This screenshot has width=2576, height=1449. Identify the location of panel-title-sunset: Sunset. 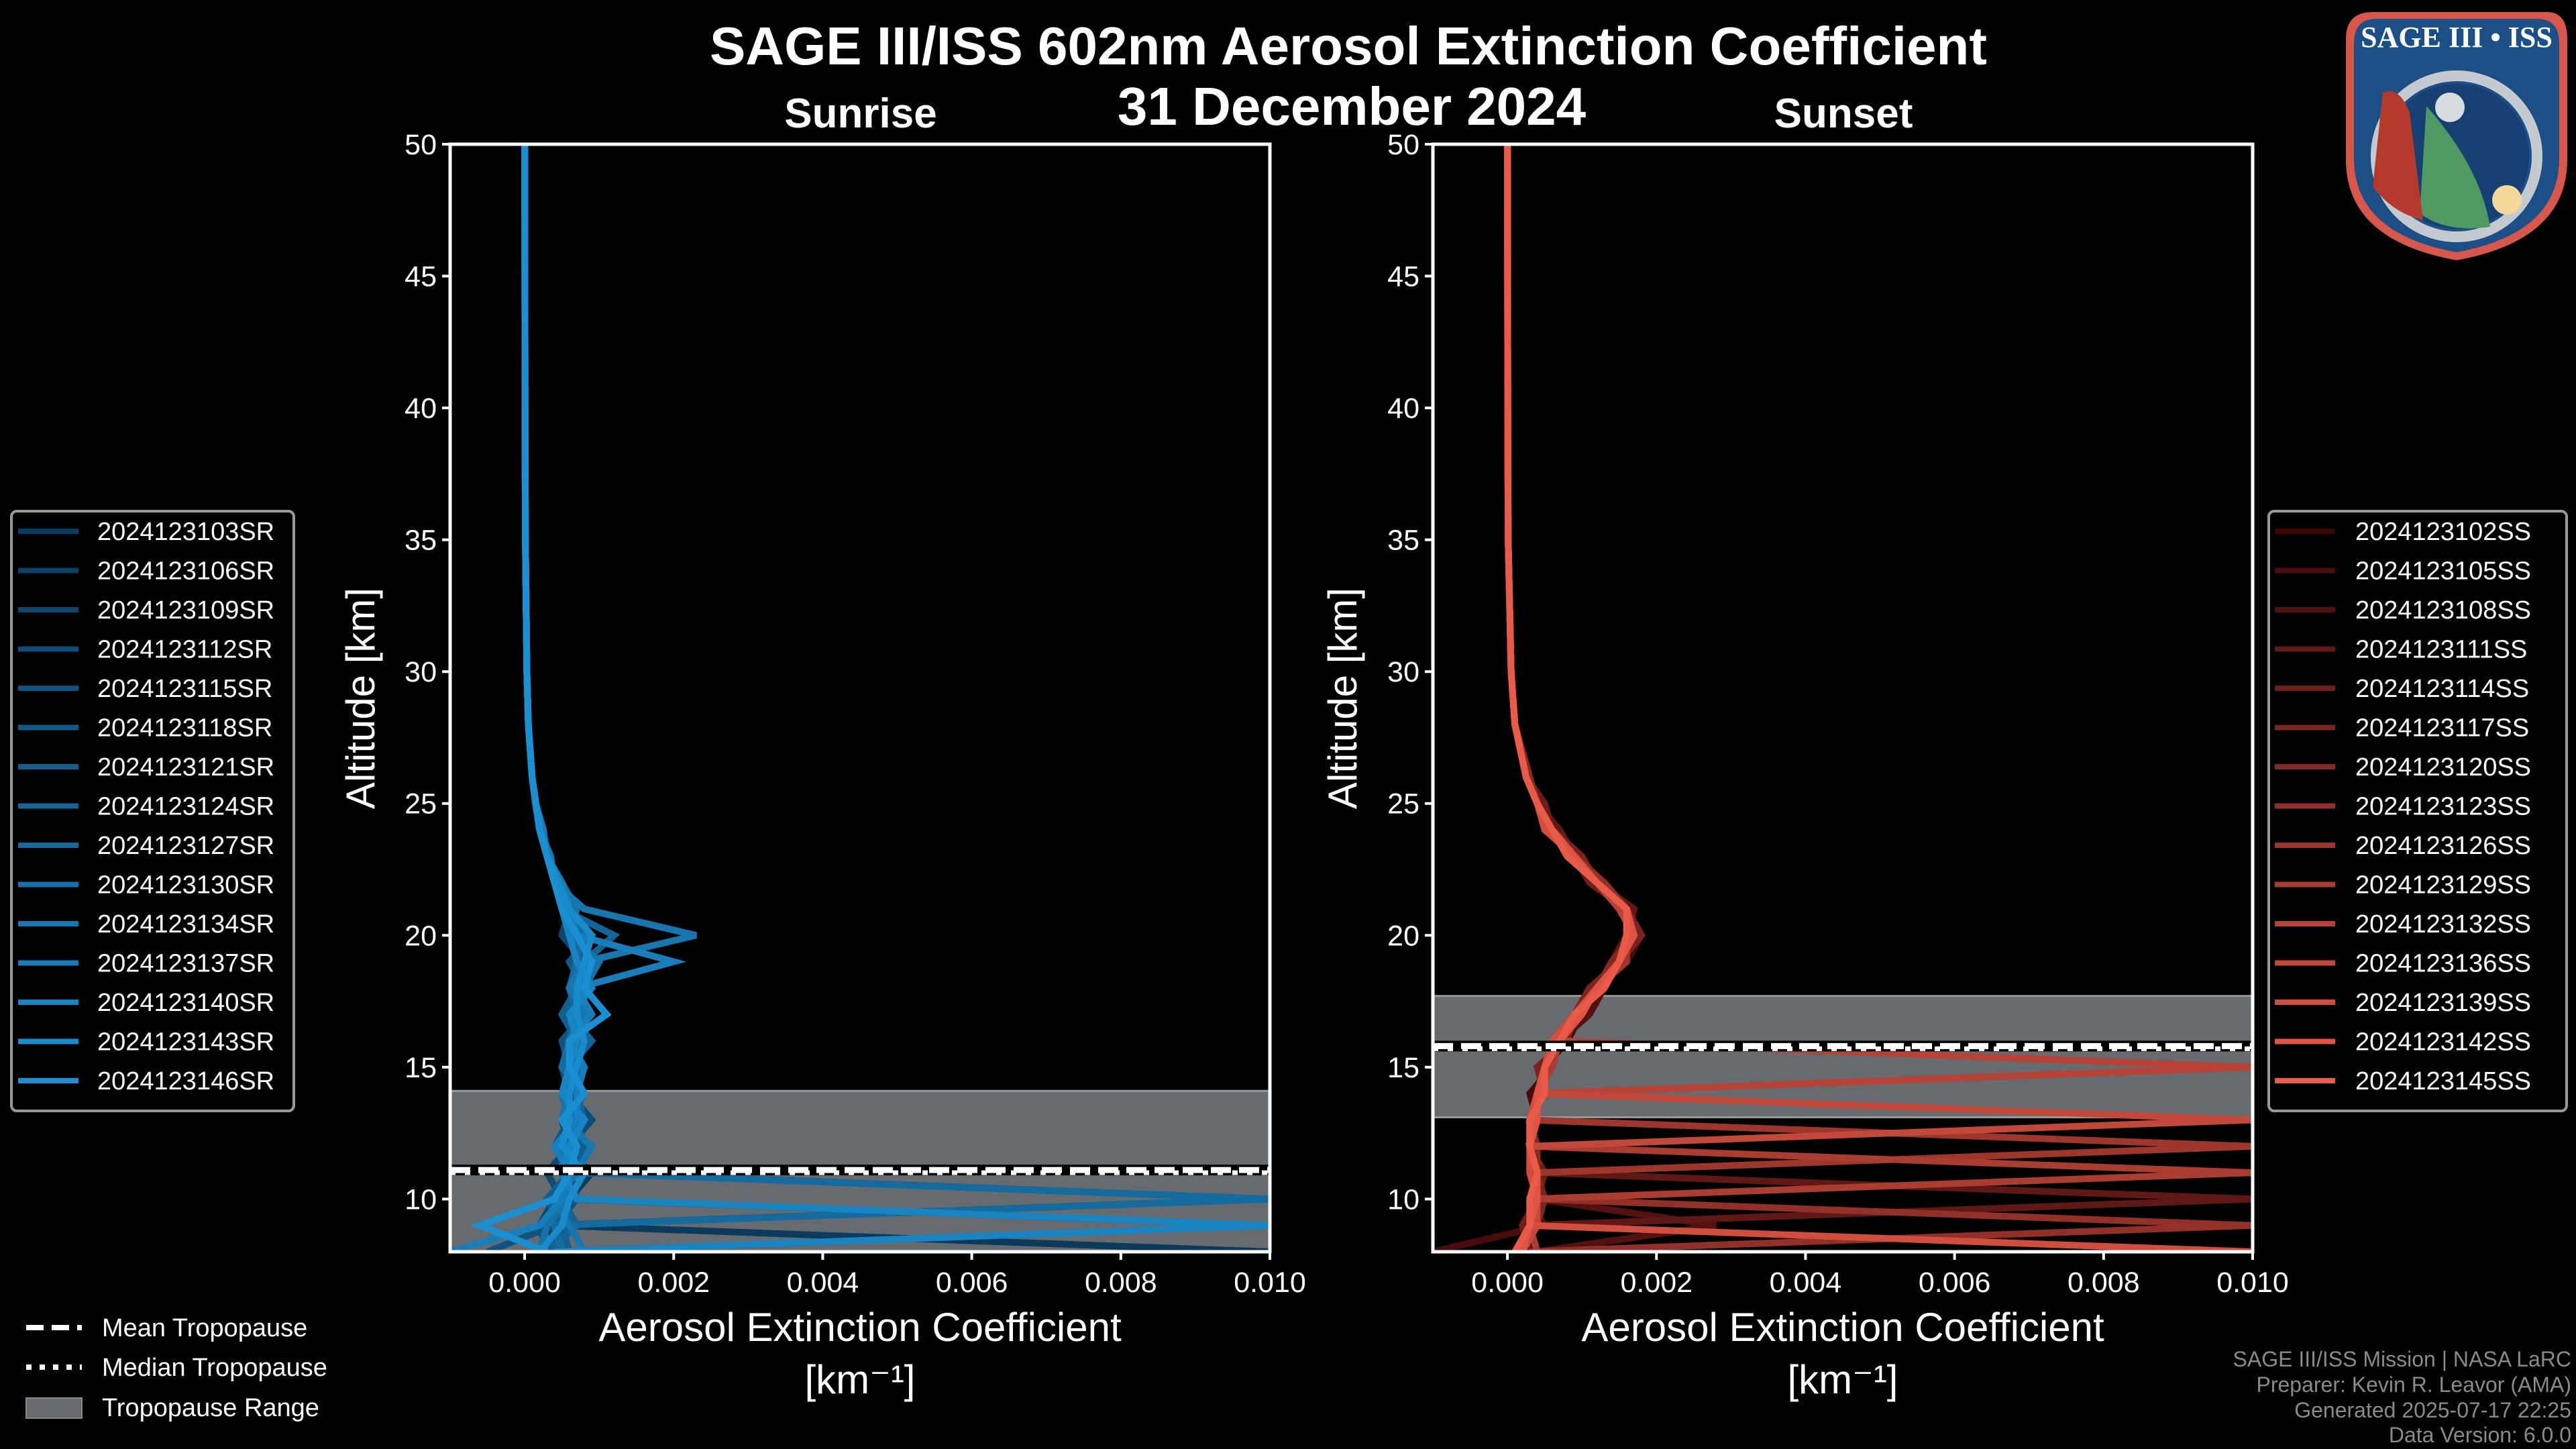
(1843, 114).